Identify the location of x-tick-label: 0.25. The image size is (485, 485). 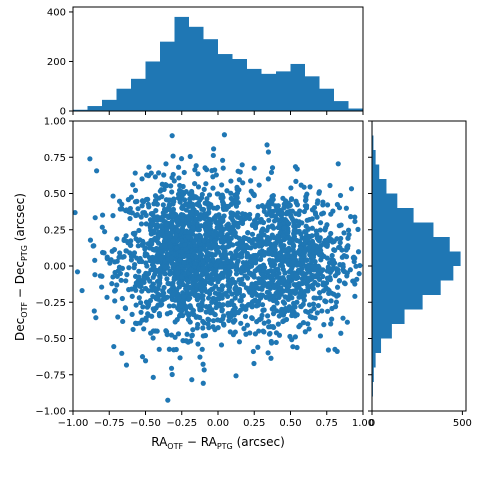
(254, 423).